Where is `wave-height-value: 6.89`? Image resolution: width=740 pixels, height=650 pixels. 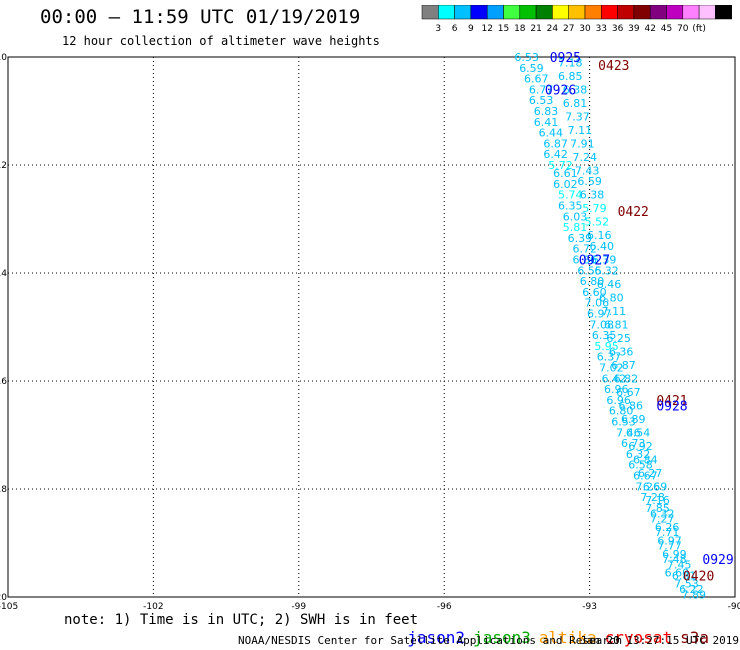
wave-height-value: 6.89 is located at coordinates (633, 419).